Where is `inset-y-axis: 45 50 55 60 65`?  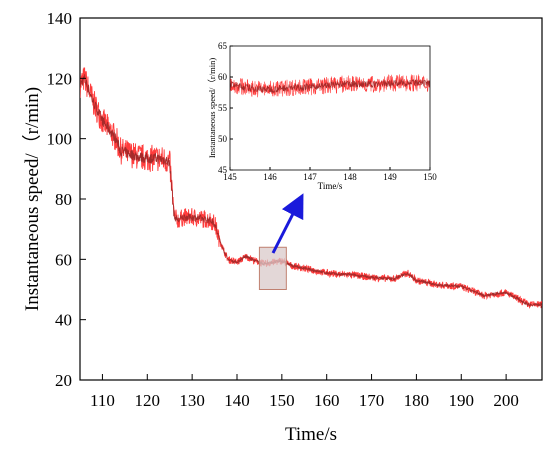 inset-y-axis: 45 50 55 60 65 is located at coordinates (225, 108).